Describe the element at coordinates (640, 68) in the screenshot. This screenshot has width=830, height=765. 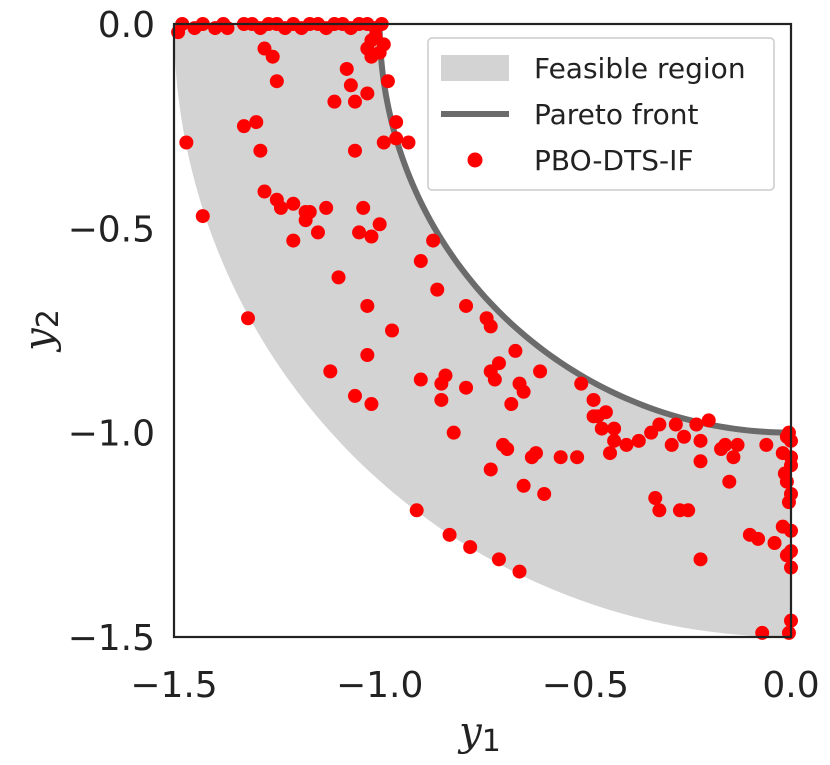
I see `legend-label-feasible: Feasible region` at that location.